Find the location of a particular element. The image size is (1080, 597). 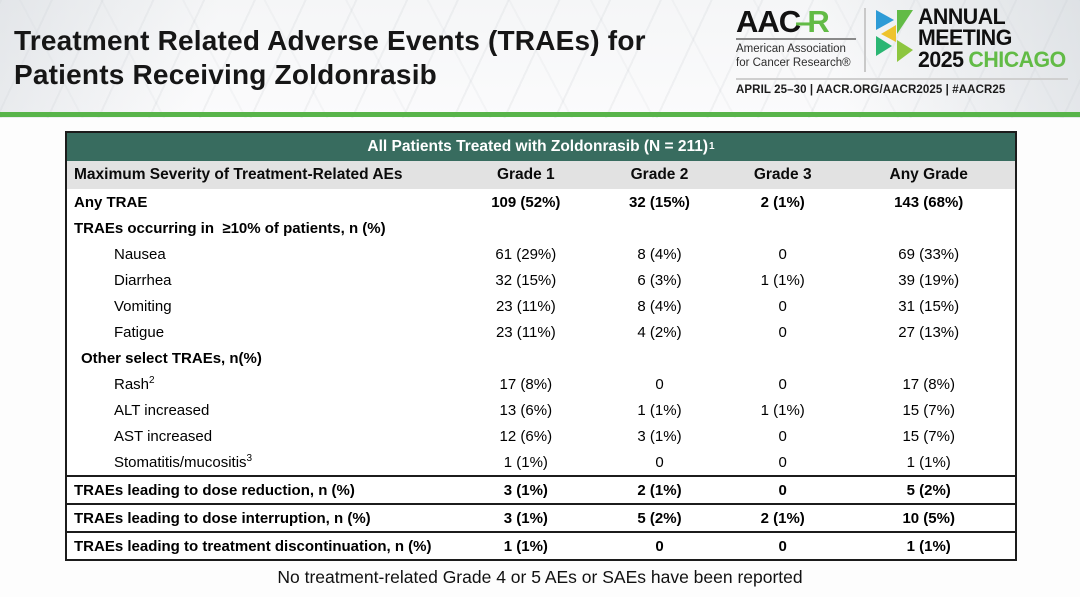

any-grade-cell: 17 (8%) is located at coordinates (928, 384).